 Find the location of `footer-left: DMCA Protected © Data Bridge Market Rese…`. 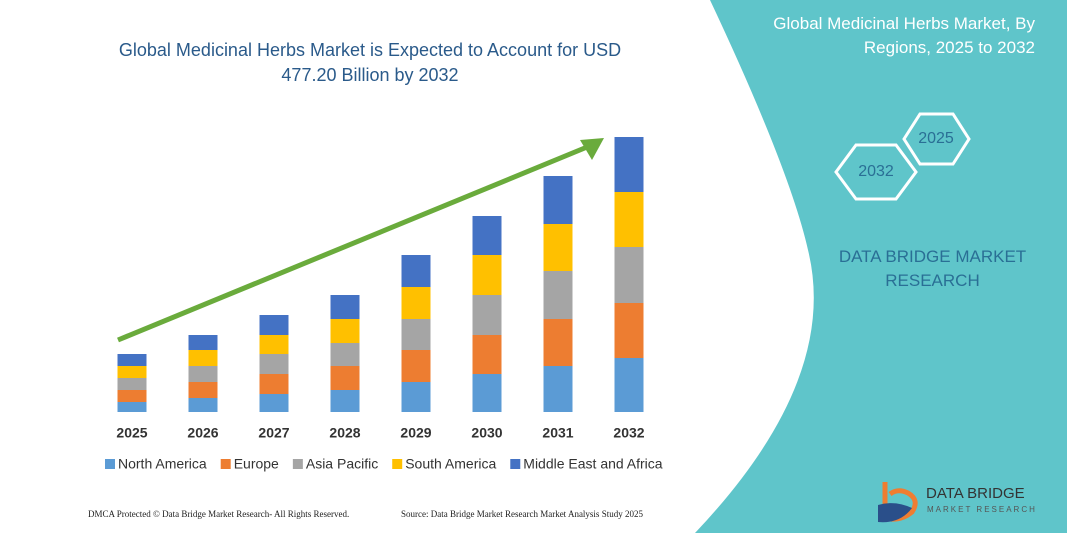

footer-left: DMCA Protected © Data Bridge Market Rese… is located at coordinates (218, 514).